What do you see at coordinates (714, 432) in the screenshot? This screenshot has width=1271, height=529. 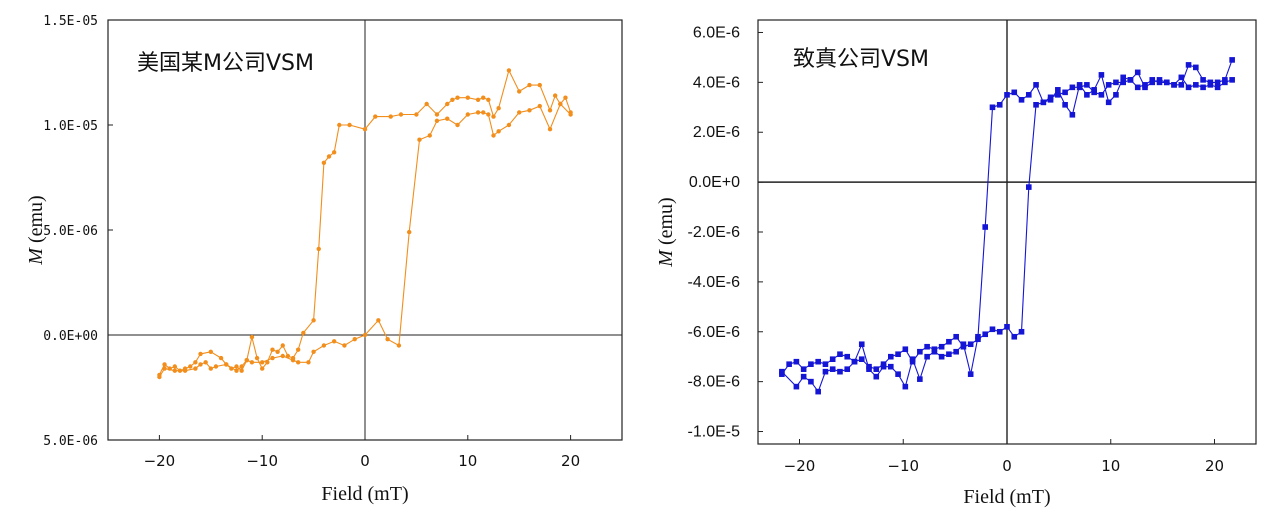 I see `y-tick-label: -1.0E-5` at bounding box center [714, 432].